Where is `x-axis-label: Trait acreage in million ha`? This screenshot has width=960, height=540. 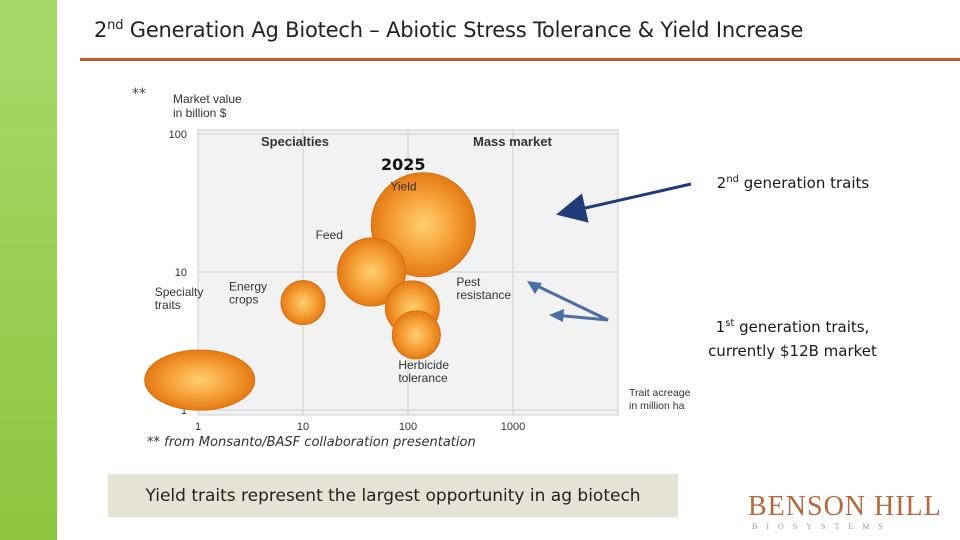 x-axis-label: Trait acreage in million ha is located at coordinates (661, 399).